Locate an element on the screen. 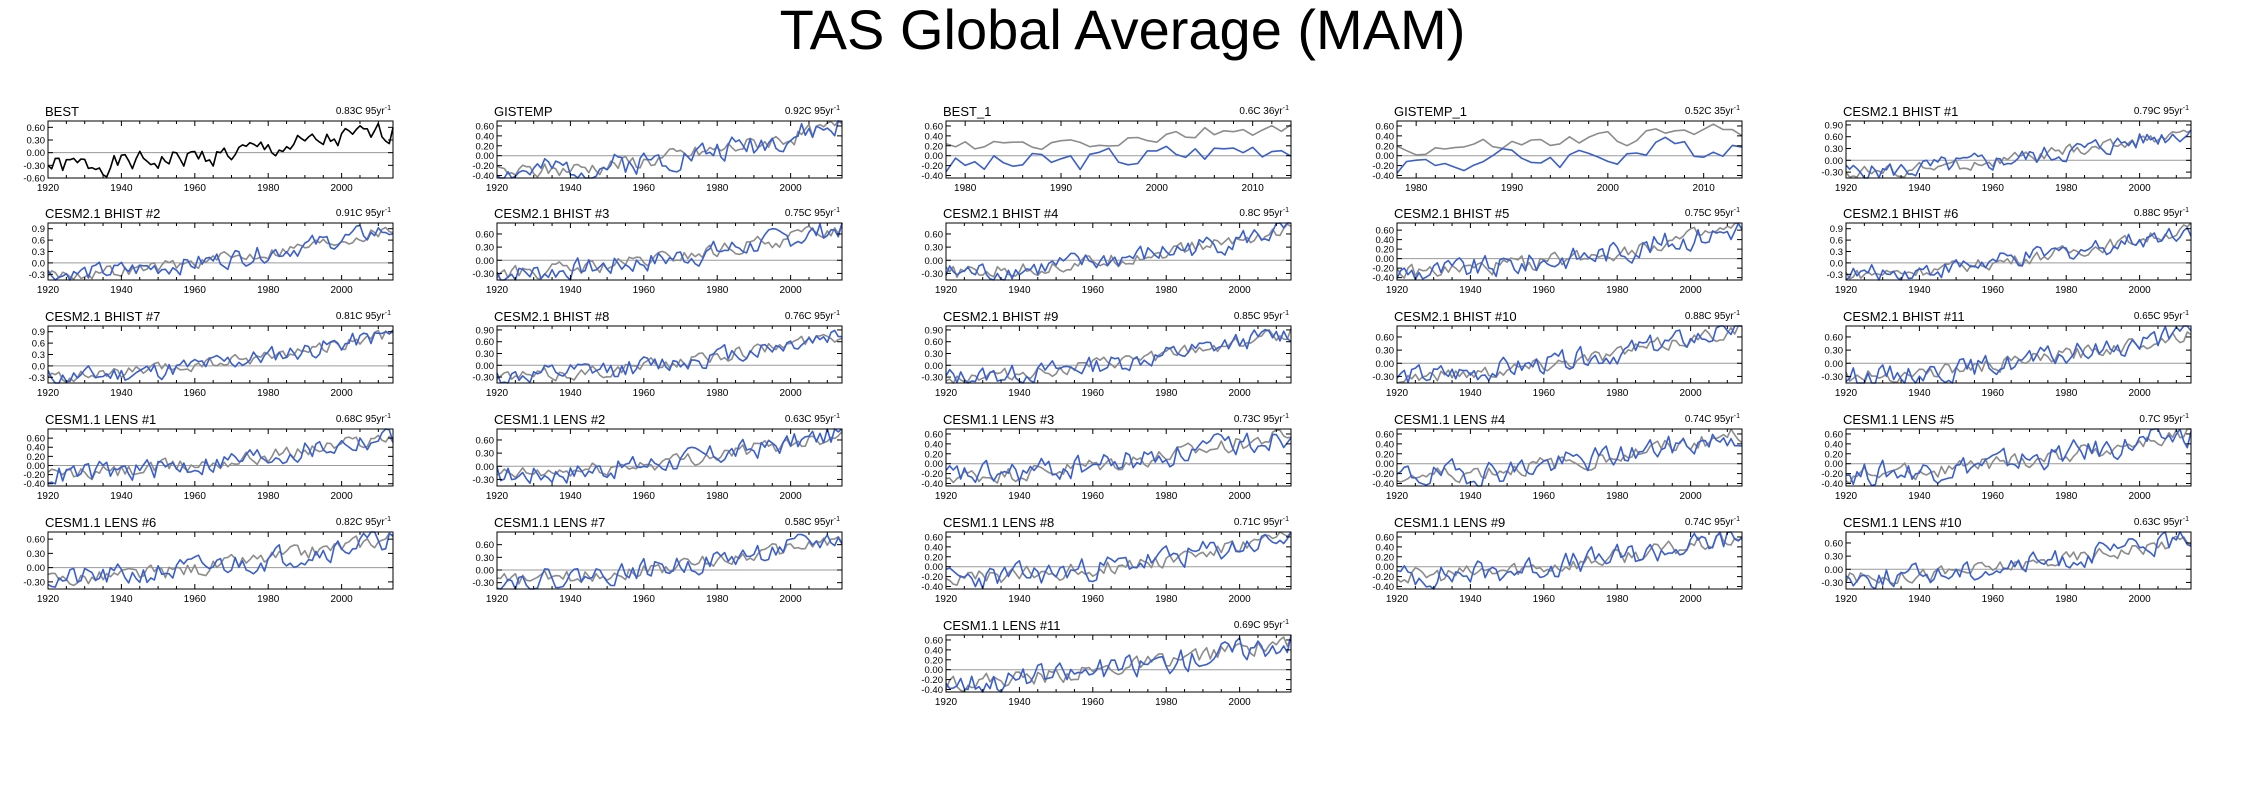  trend-label: 0.6C 36yr-1 is located at coordinates (1264, 111).